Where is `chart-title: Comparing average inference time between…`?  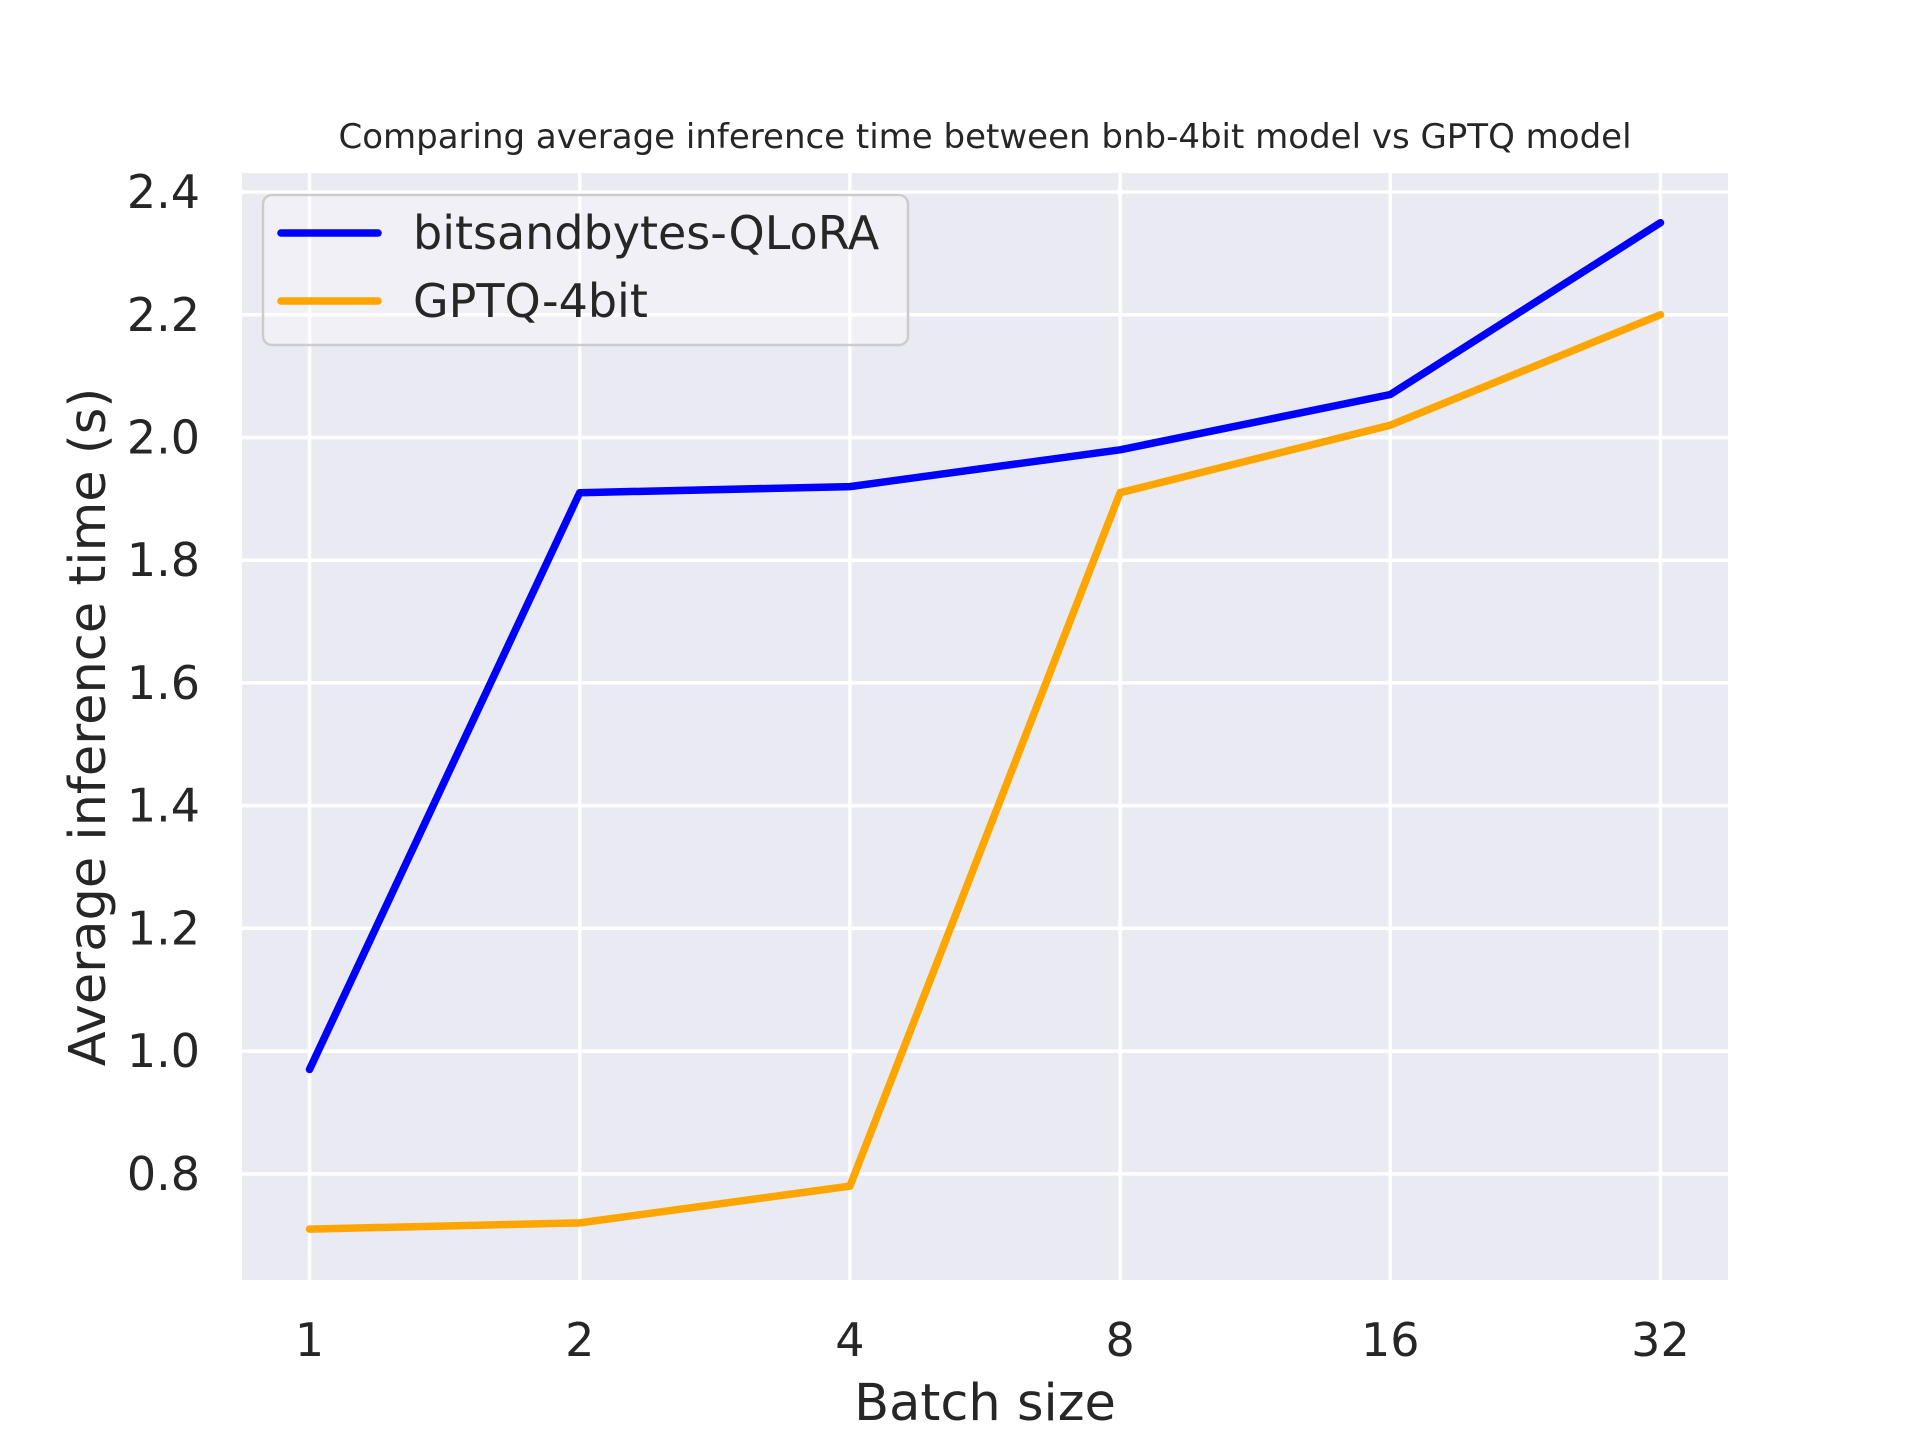
chart-title: Comparing average inference time between… is located at coordinates (984, 137).